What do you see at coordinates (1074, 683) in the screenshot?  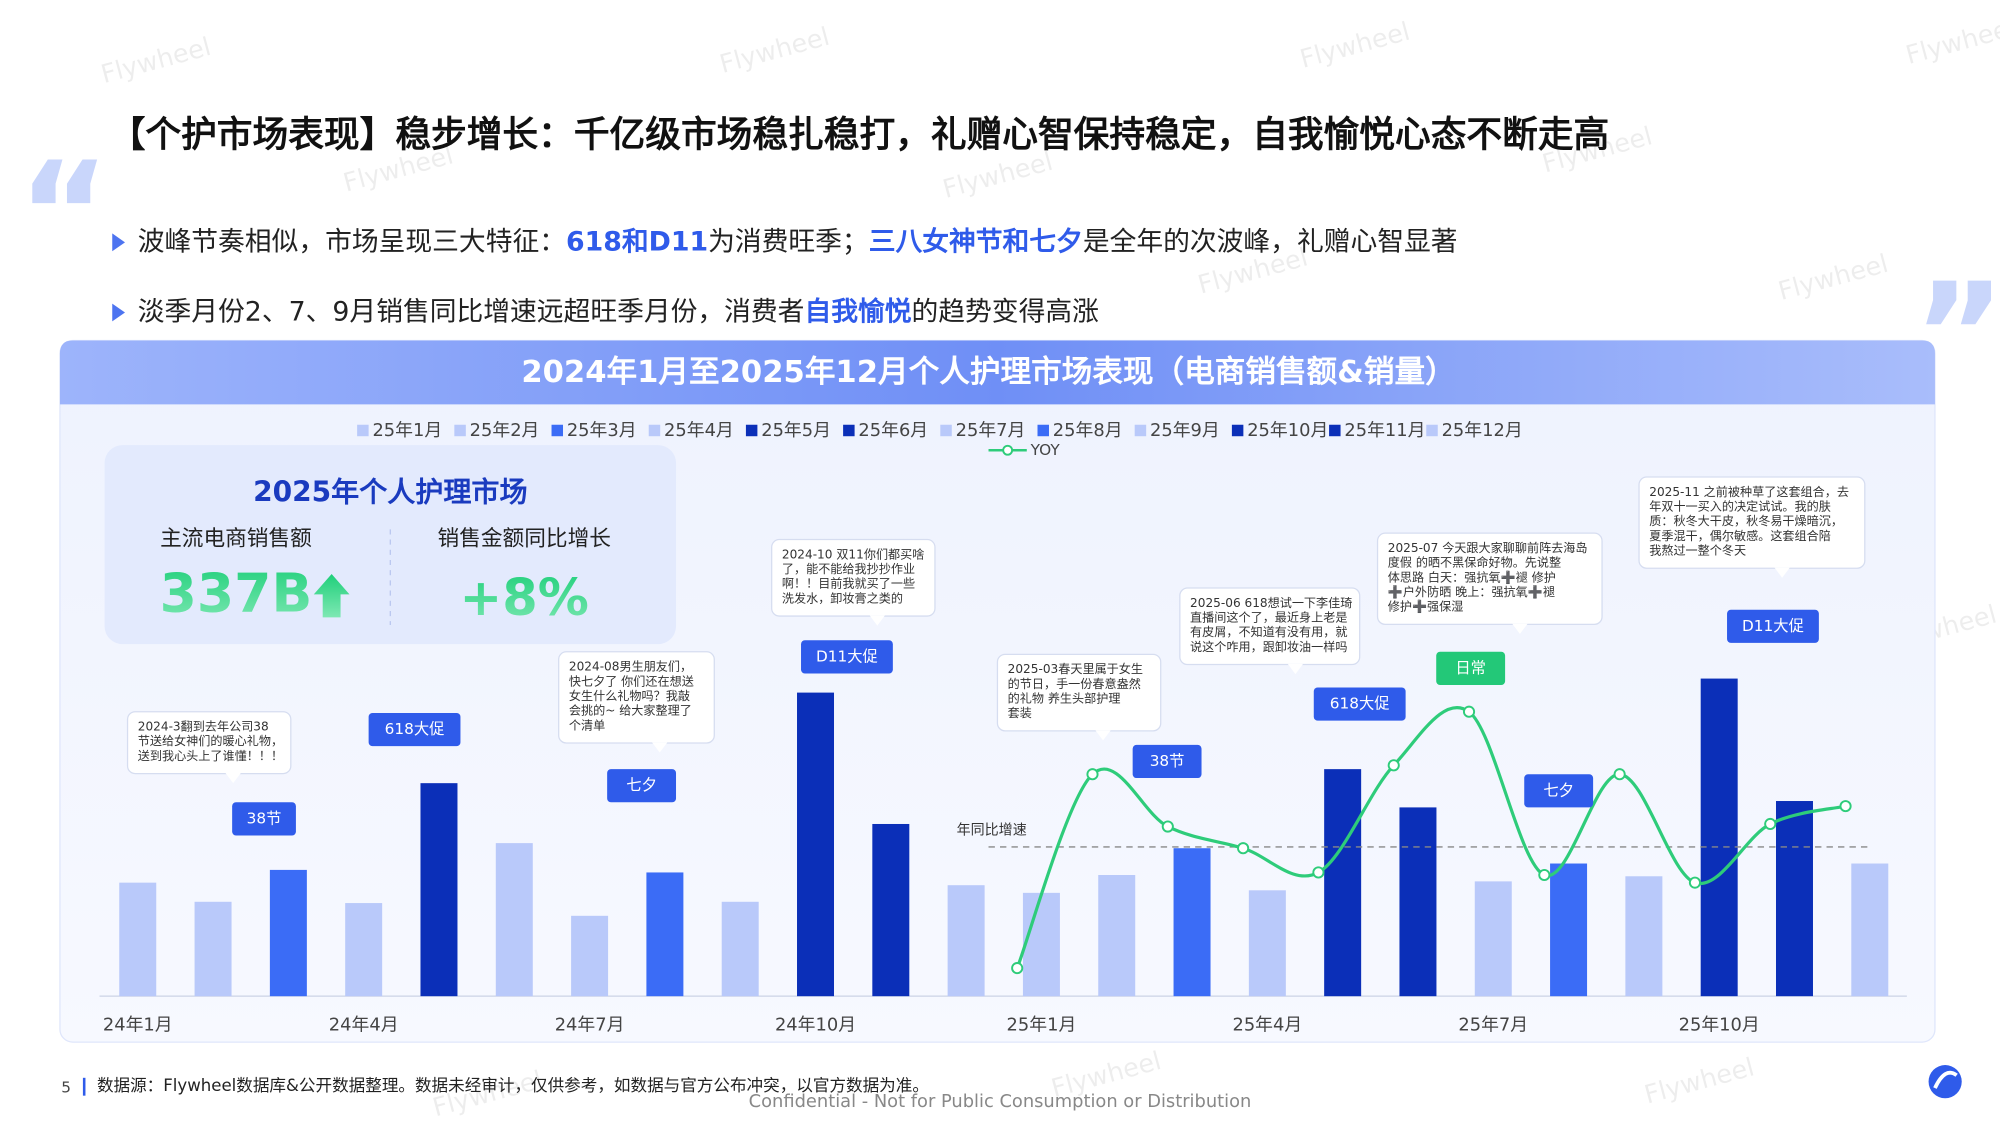 I see `comment-line: 的节日，手一份春意盎然` at bounding box center [1074, 683].